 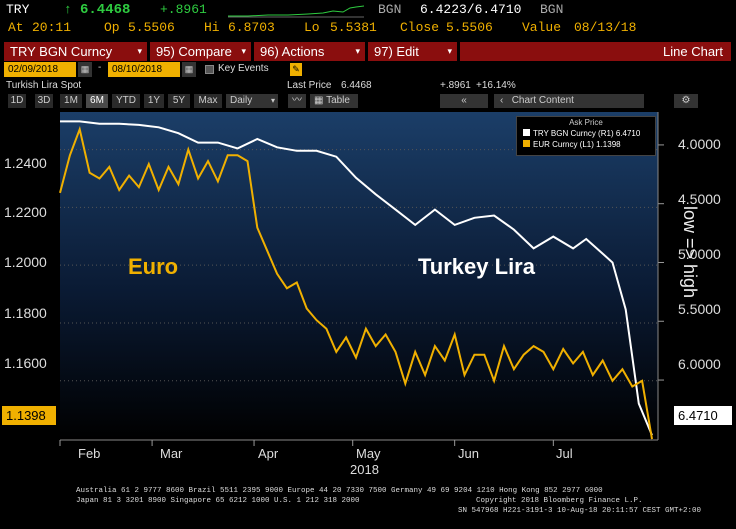 I want to click on currency-label-2: BGN, so click(x=552, y=9).